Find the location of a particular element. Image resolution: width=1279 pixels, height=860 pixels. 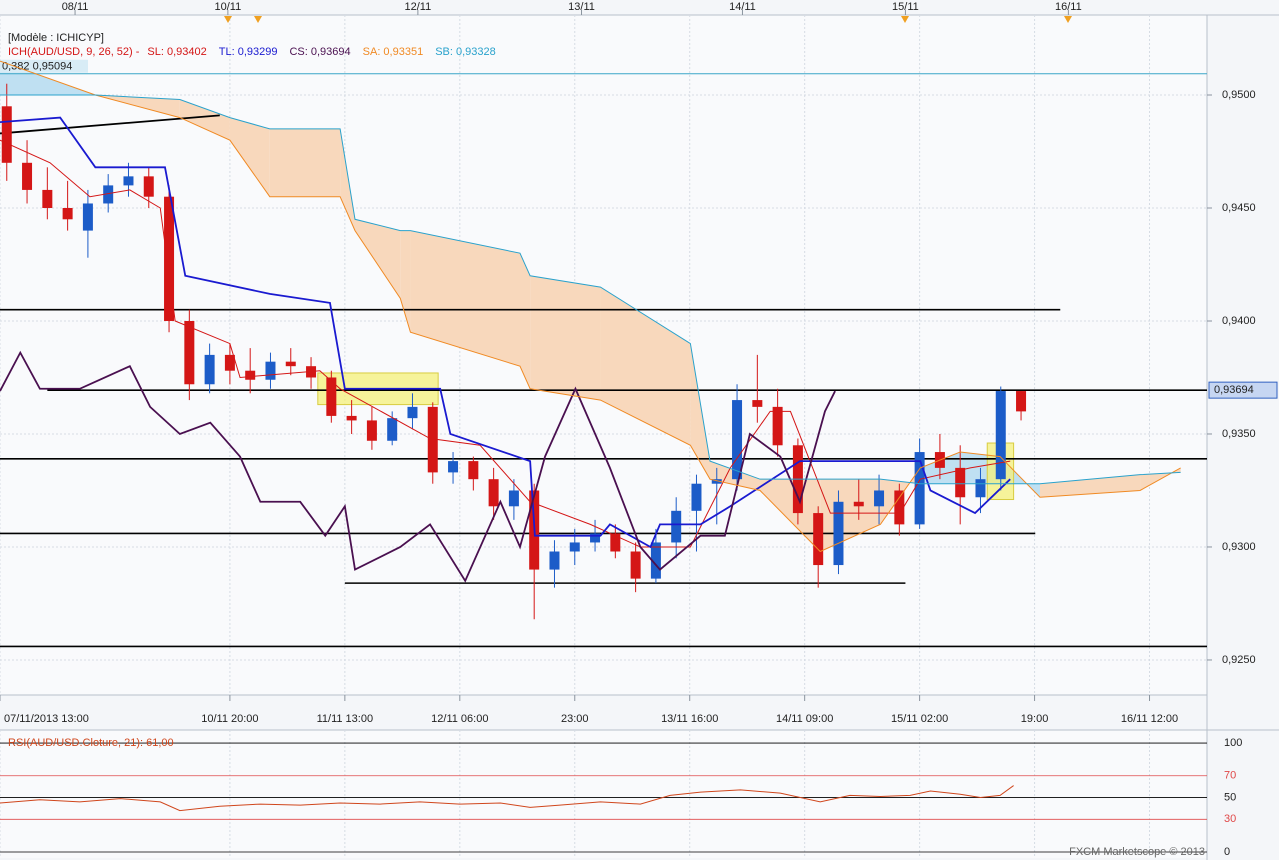

x-tick-label: 15/11 02:00 is located at coordinates (919, 719).